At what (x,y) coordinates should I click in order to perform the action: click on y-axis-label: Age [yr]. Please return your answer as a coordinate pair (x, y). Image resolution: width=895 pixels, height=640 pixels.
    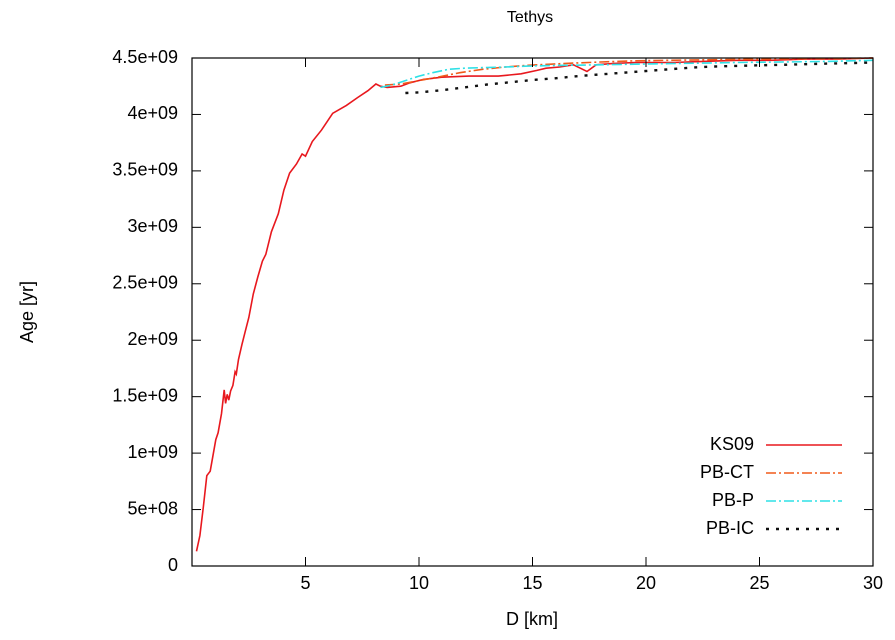
    Looking at the image, I should click on (27, 312).